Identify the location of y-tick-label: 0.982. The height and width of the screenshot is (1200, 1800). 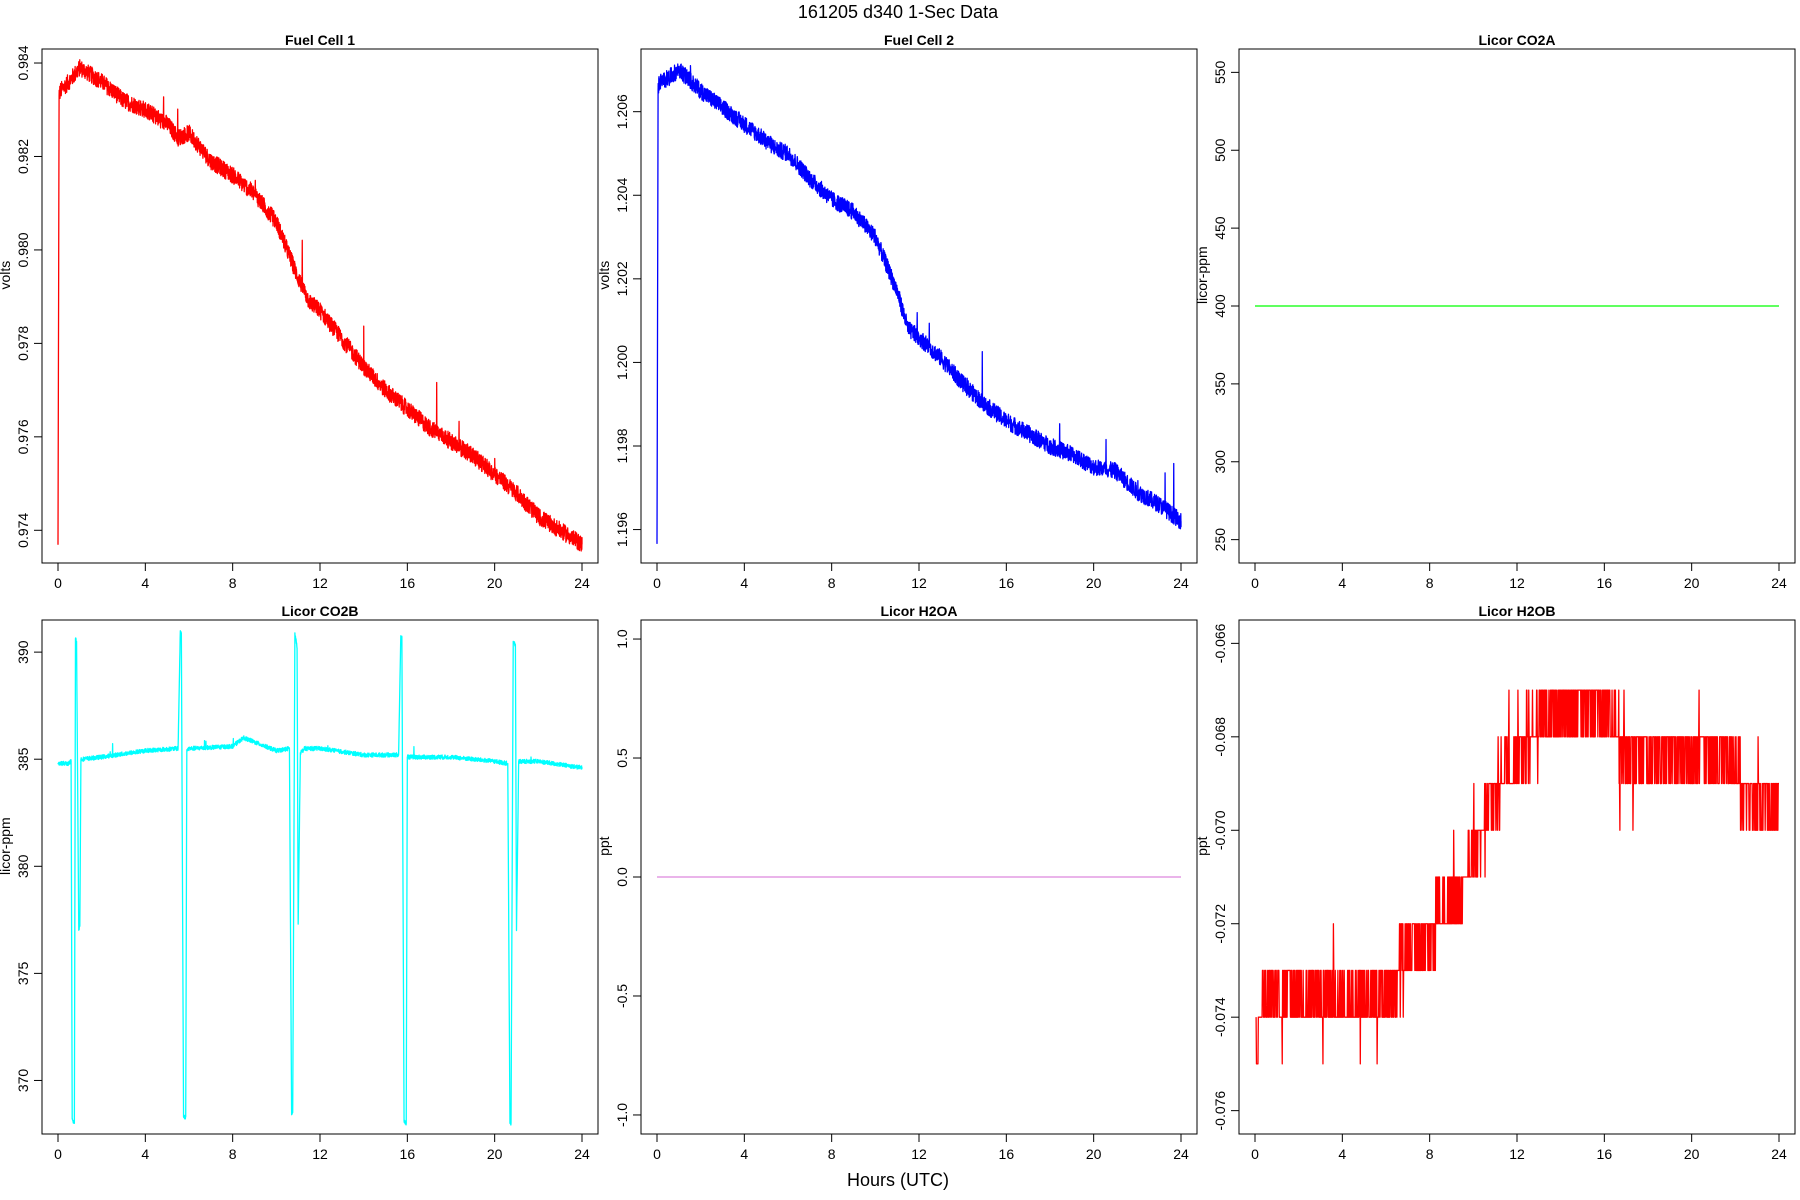
(23, 156).